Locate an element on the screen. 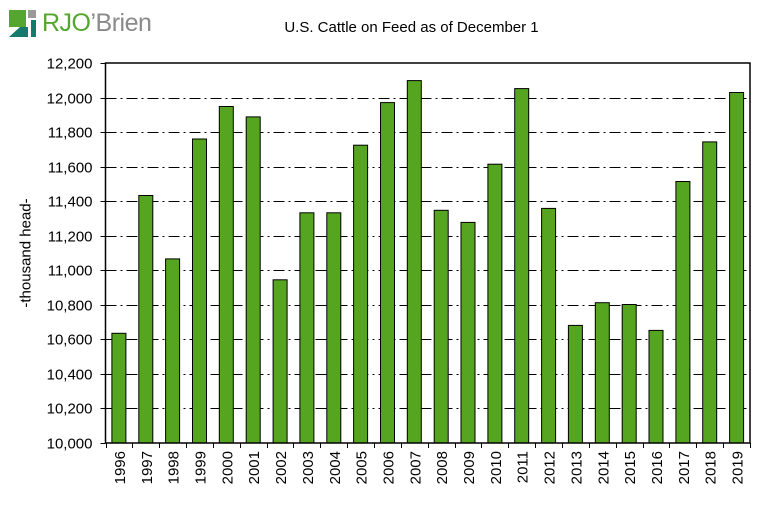 Image resolution: width=763 pixels, height=516 pixels. y-tick-label: 10,800 is located at coordinates (70, 306).